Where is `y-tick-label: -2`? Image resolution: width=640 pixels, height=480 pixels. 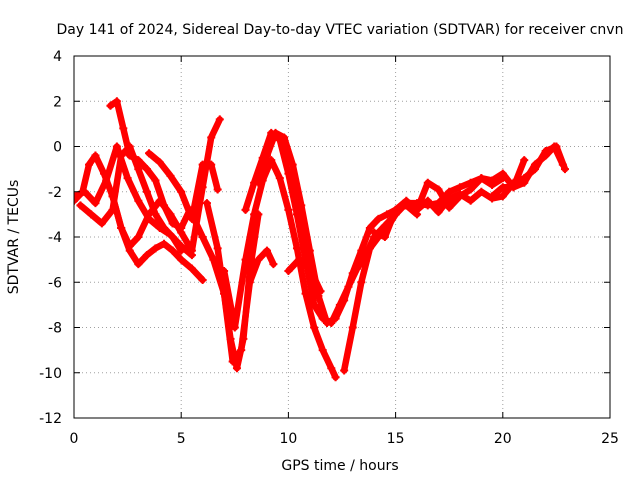 y-tick-label: -2 is located at coordinates (55, 193).